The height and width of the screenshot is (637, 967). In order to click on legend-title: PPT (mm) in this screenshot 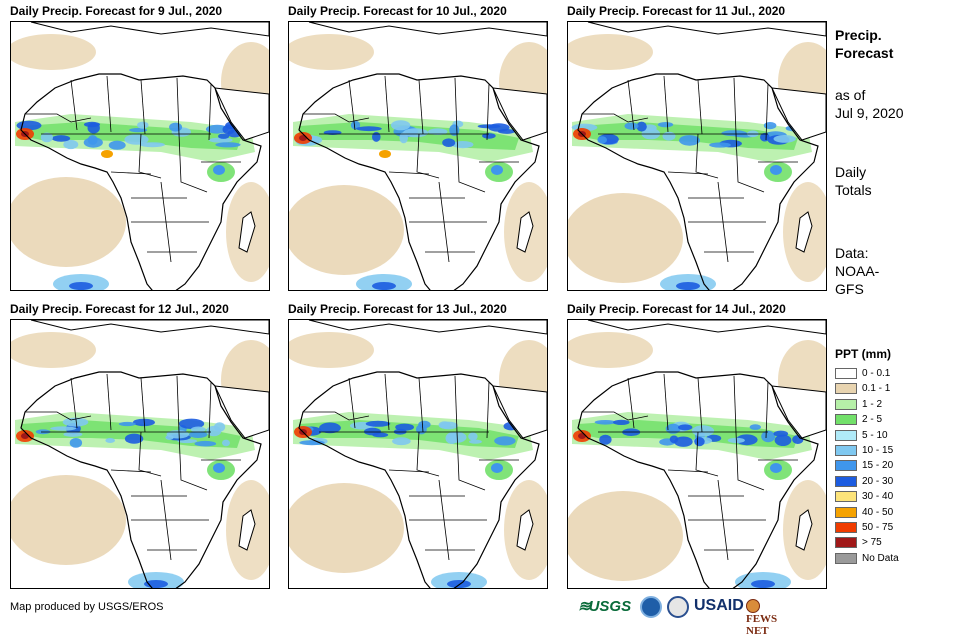, I will do `click(863, 354)`.